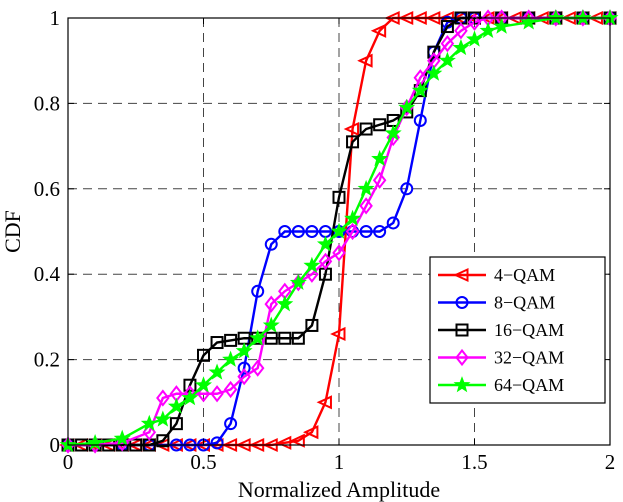  What do you see at coordinates (47, 360) in the screenshot?
I see `y-tick-label: 0.2` at bounding box center [47, 360].